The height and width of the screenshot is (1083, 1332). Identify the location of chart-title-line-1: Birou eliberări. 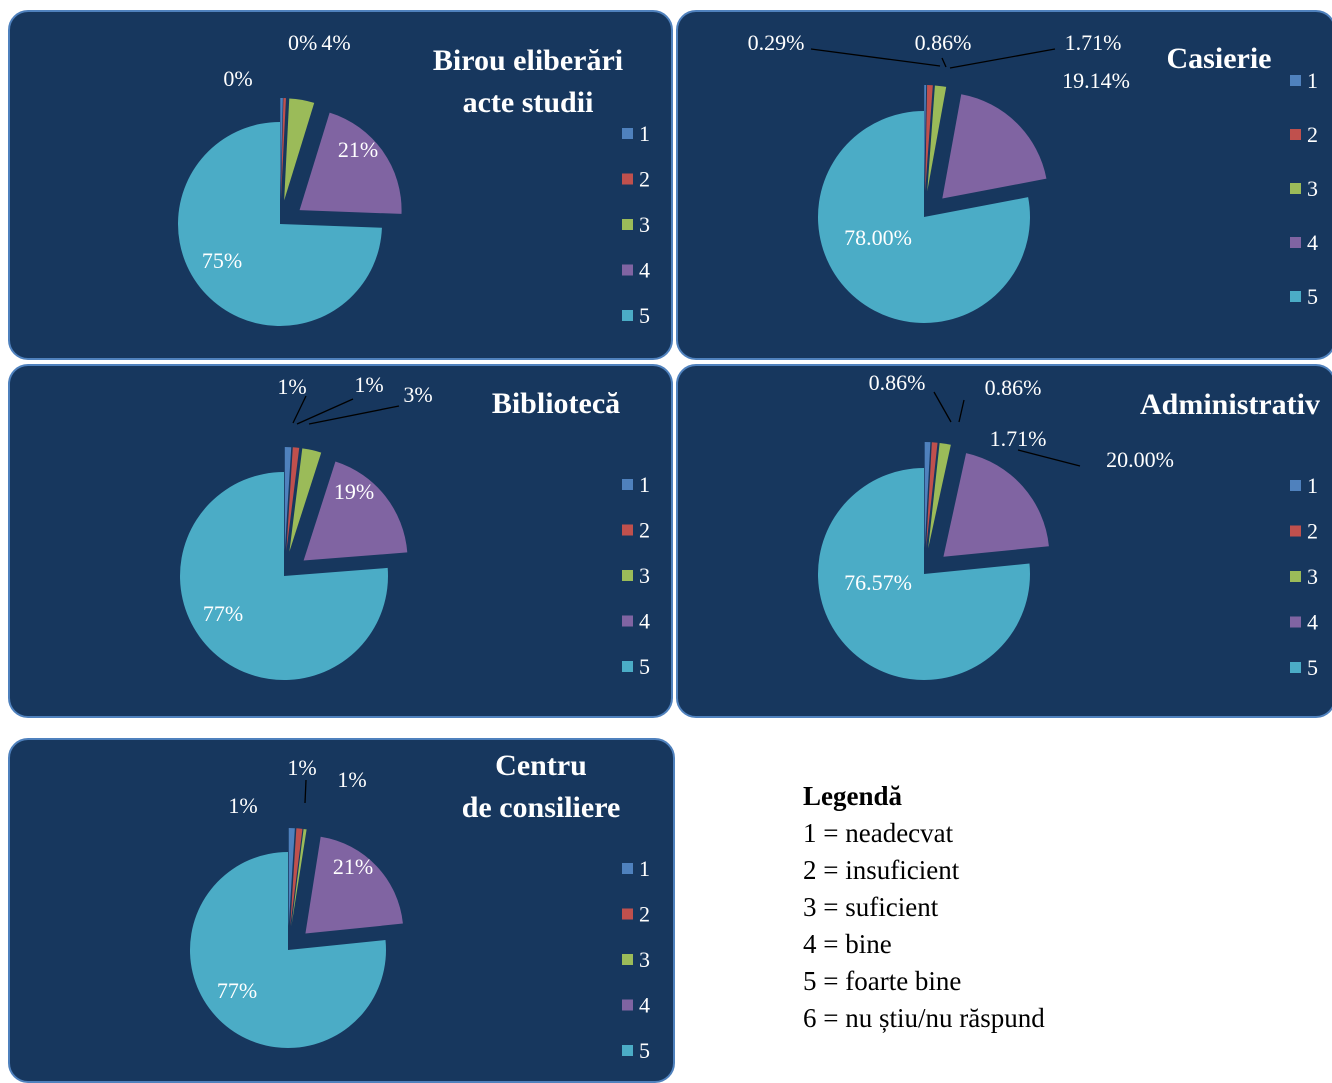
(528, 60).